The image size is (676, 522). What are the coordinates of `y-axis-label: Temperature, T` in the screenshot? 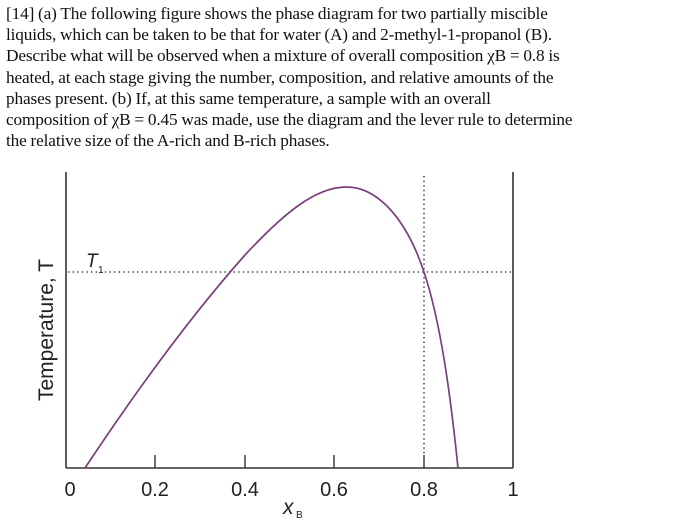 It's located at (46, 330).